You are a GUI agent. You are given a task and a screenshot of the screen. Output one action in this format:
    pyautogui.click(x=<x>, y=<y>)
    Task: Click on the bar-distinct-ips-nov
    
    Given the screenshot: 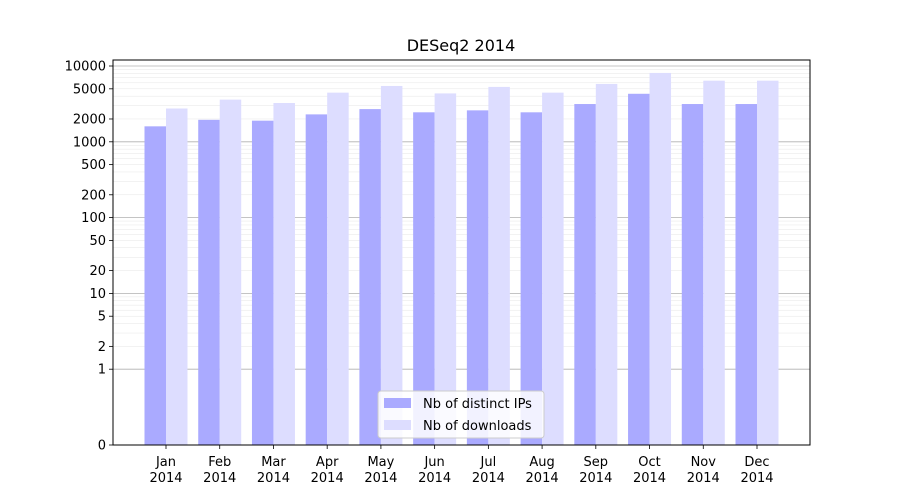 What is the action you would take?
    pyautogui.click(x=692, y=274)
    